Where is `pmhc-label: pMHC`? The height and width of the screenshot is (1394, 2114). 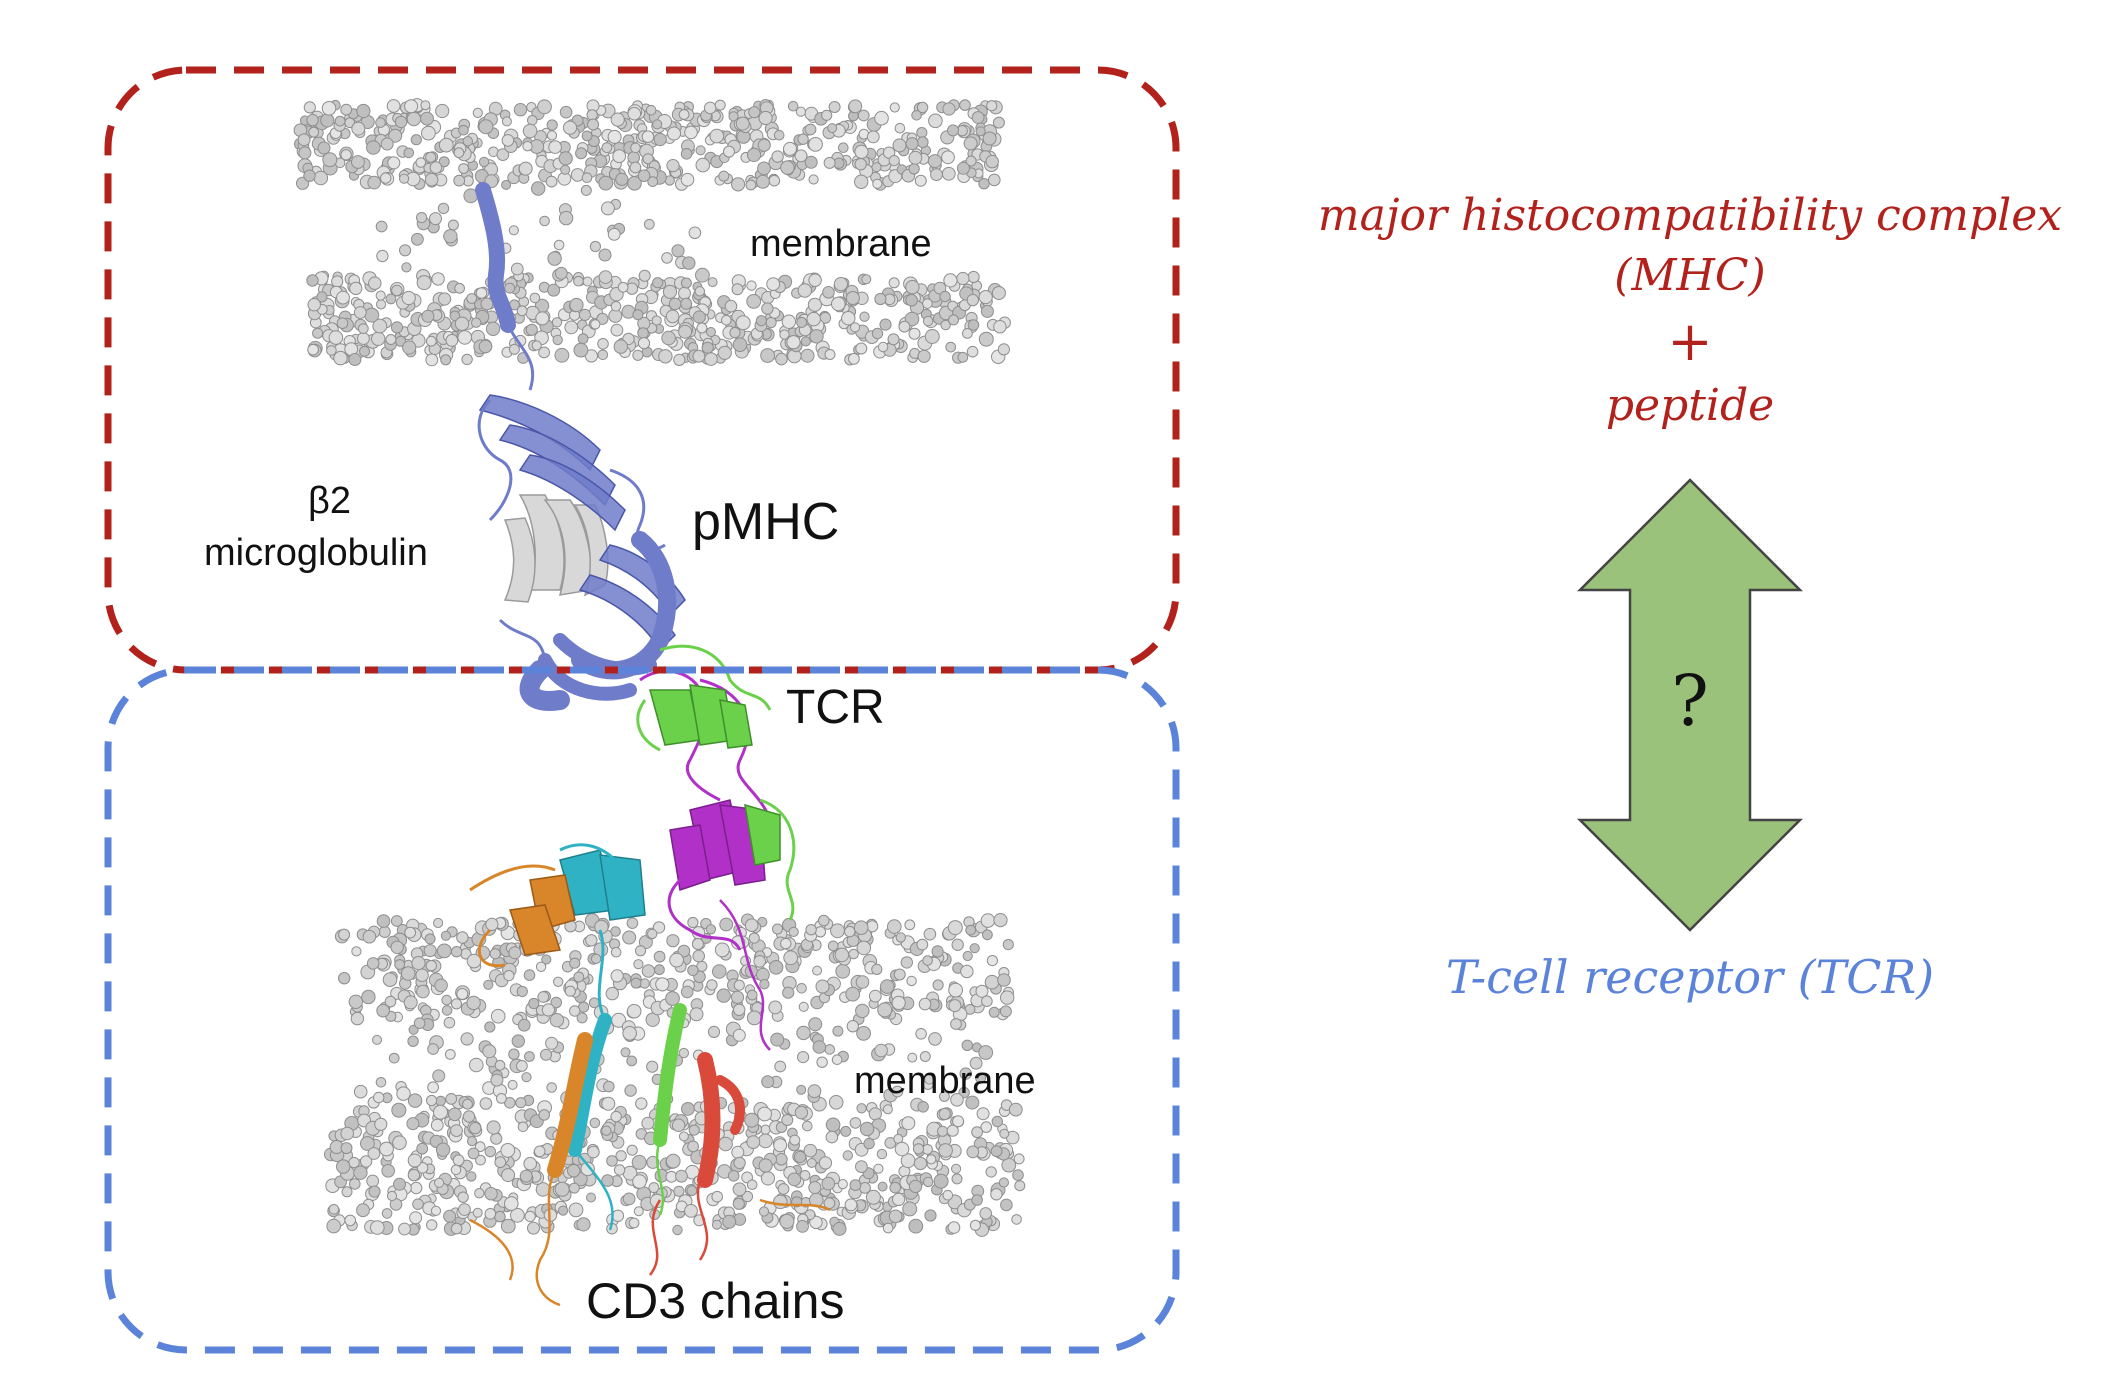
pmhc-label: pMHC is located at coordinates (766, 522).